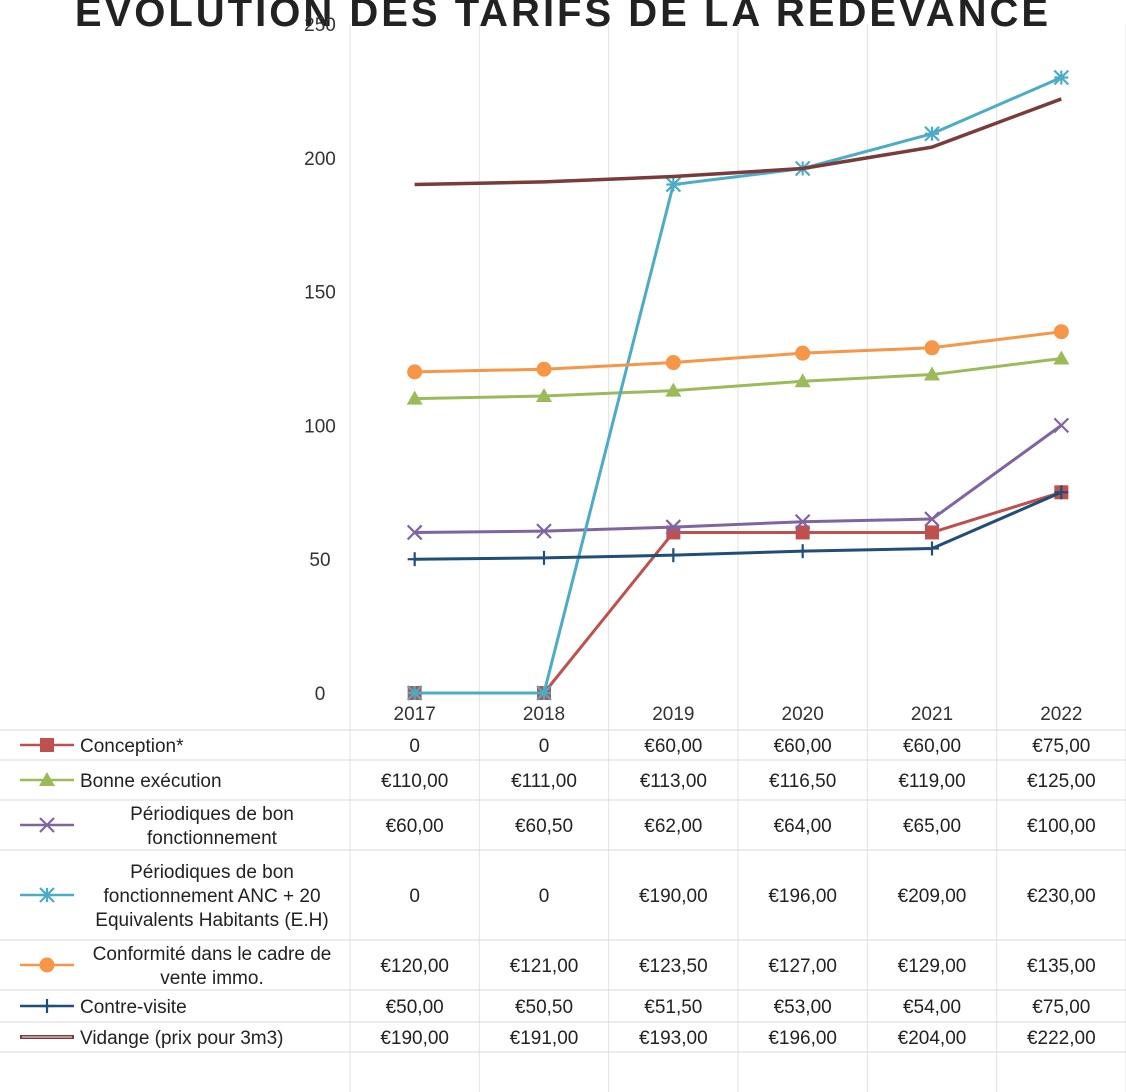 Image resolution: width=1126 pixels, height=1092 pixels. Describe the element at coordinates (932, 896) in the screenshot. I see `table-cell: €209,00` at that location.